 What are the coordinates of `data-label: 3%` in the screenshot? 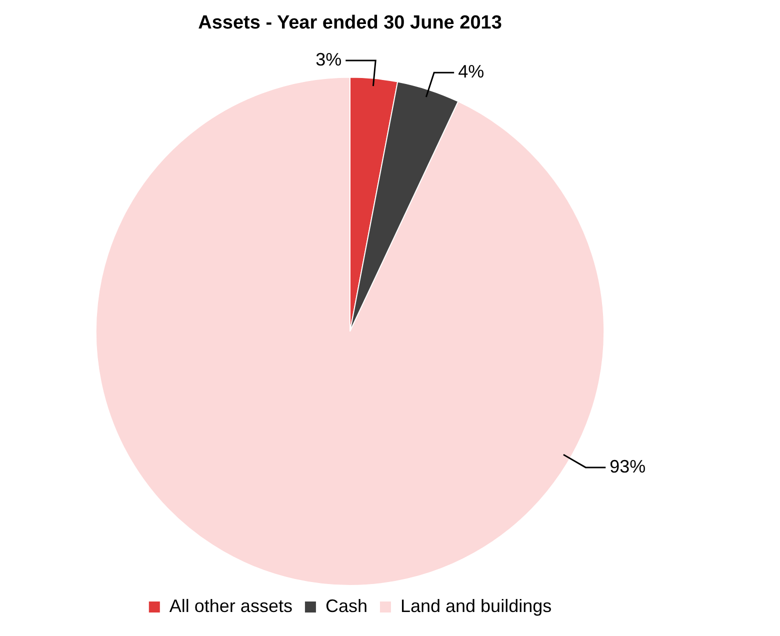 It's located at (329, 59).